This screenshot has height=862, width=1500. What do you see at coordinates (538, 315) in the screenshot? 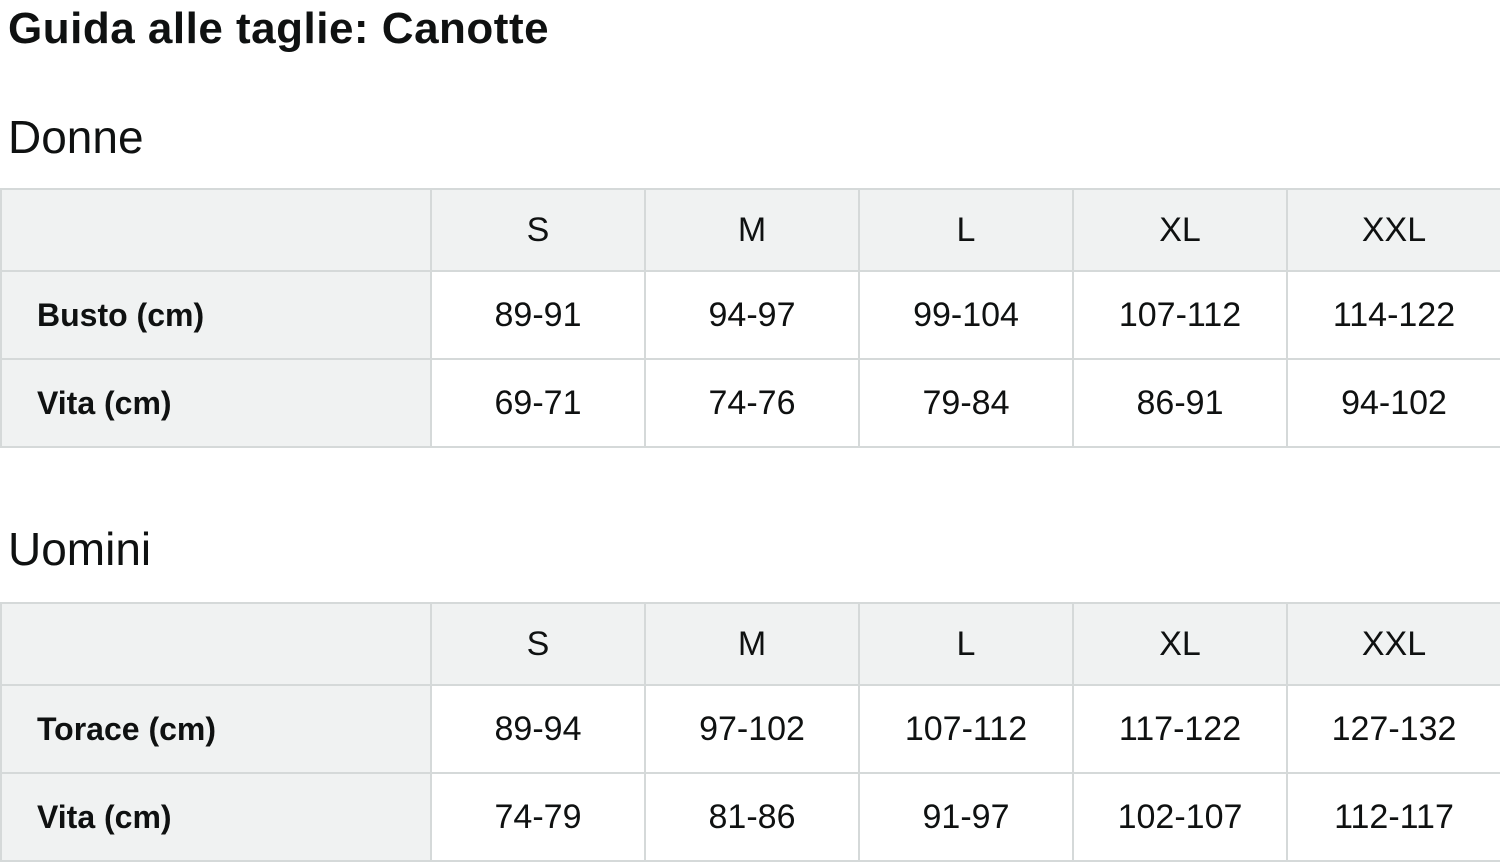
I see `size-value-cell: 89-91` at bounding box center [538, 315].